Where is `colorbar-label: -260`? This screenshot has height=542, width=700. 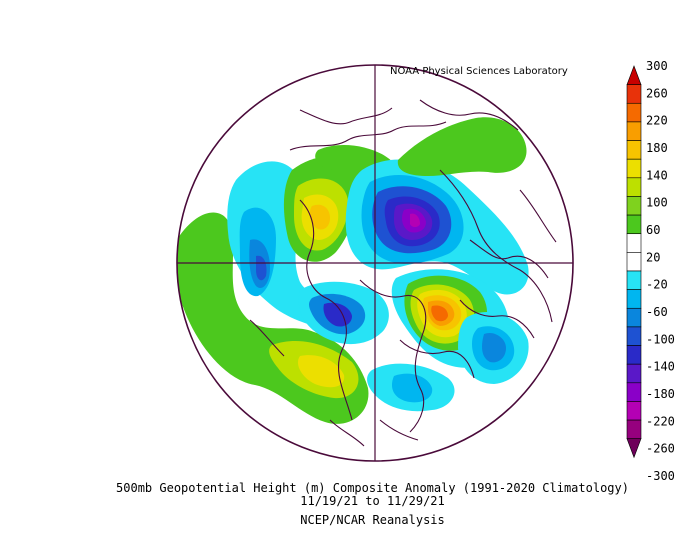 colorbar-label: -260 is located at coordinates (660, 449).